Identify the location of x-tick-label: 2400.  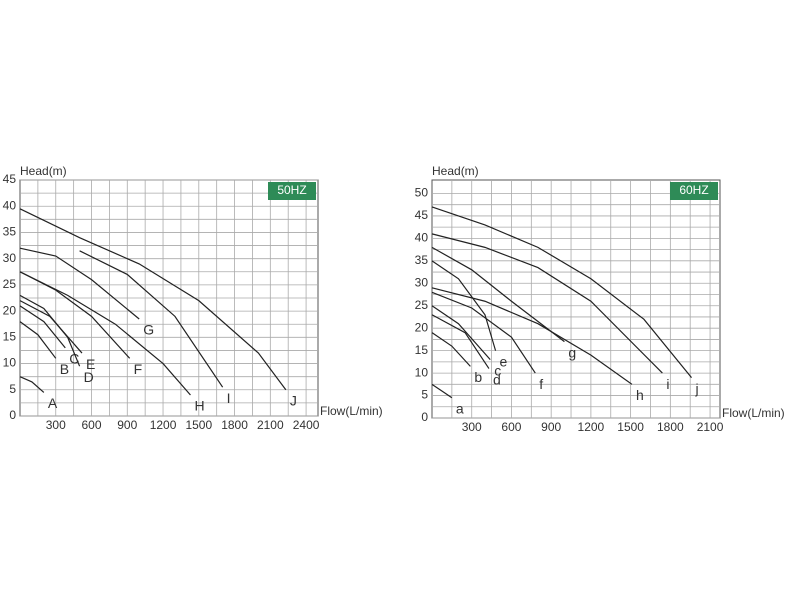
(306, 425).